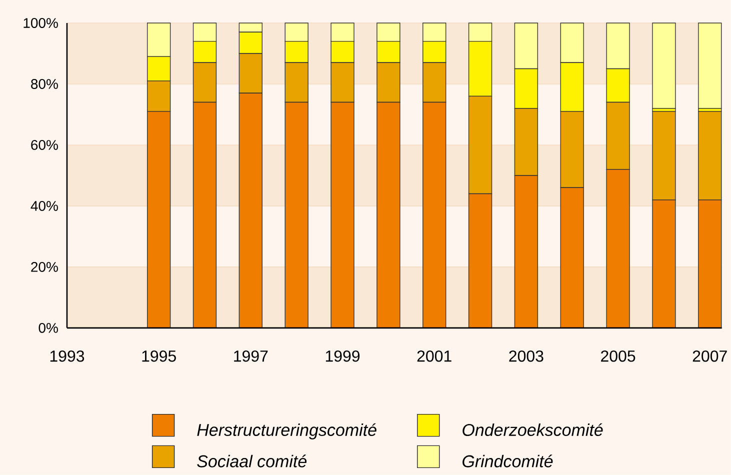  What do you see at coordinates (434, 356) in the screenshot?
I see `x-tick-label: 2001` at bounding box center [434, 356].